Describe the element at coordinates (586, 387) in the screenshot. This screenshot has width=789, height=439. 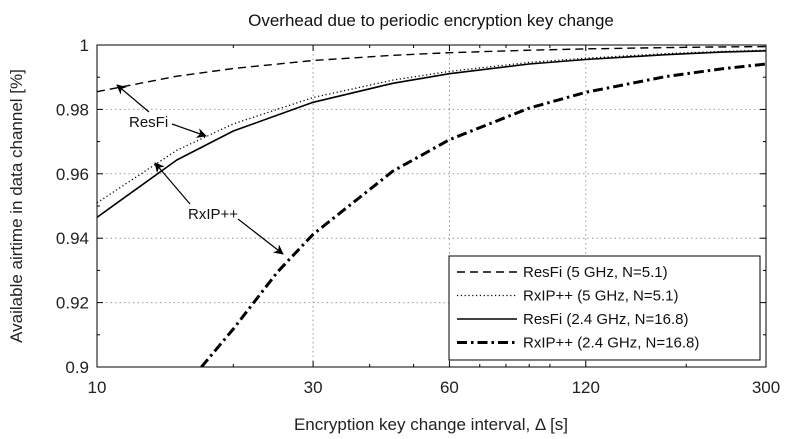
I see `x-tick-label: 120` at that location.